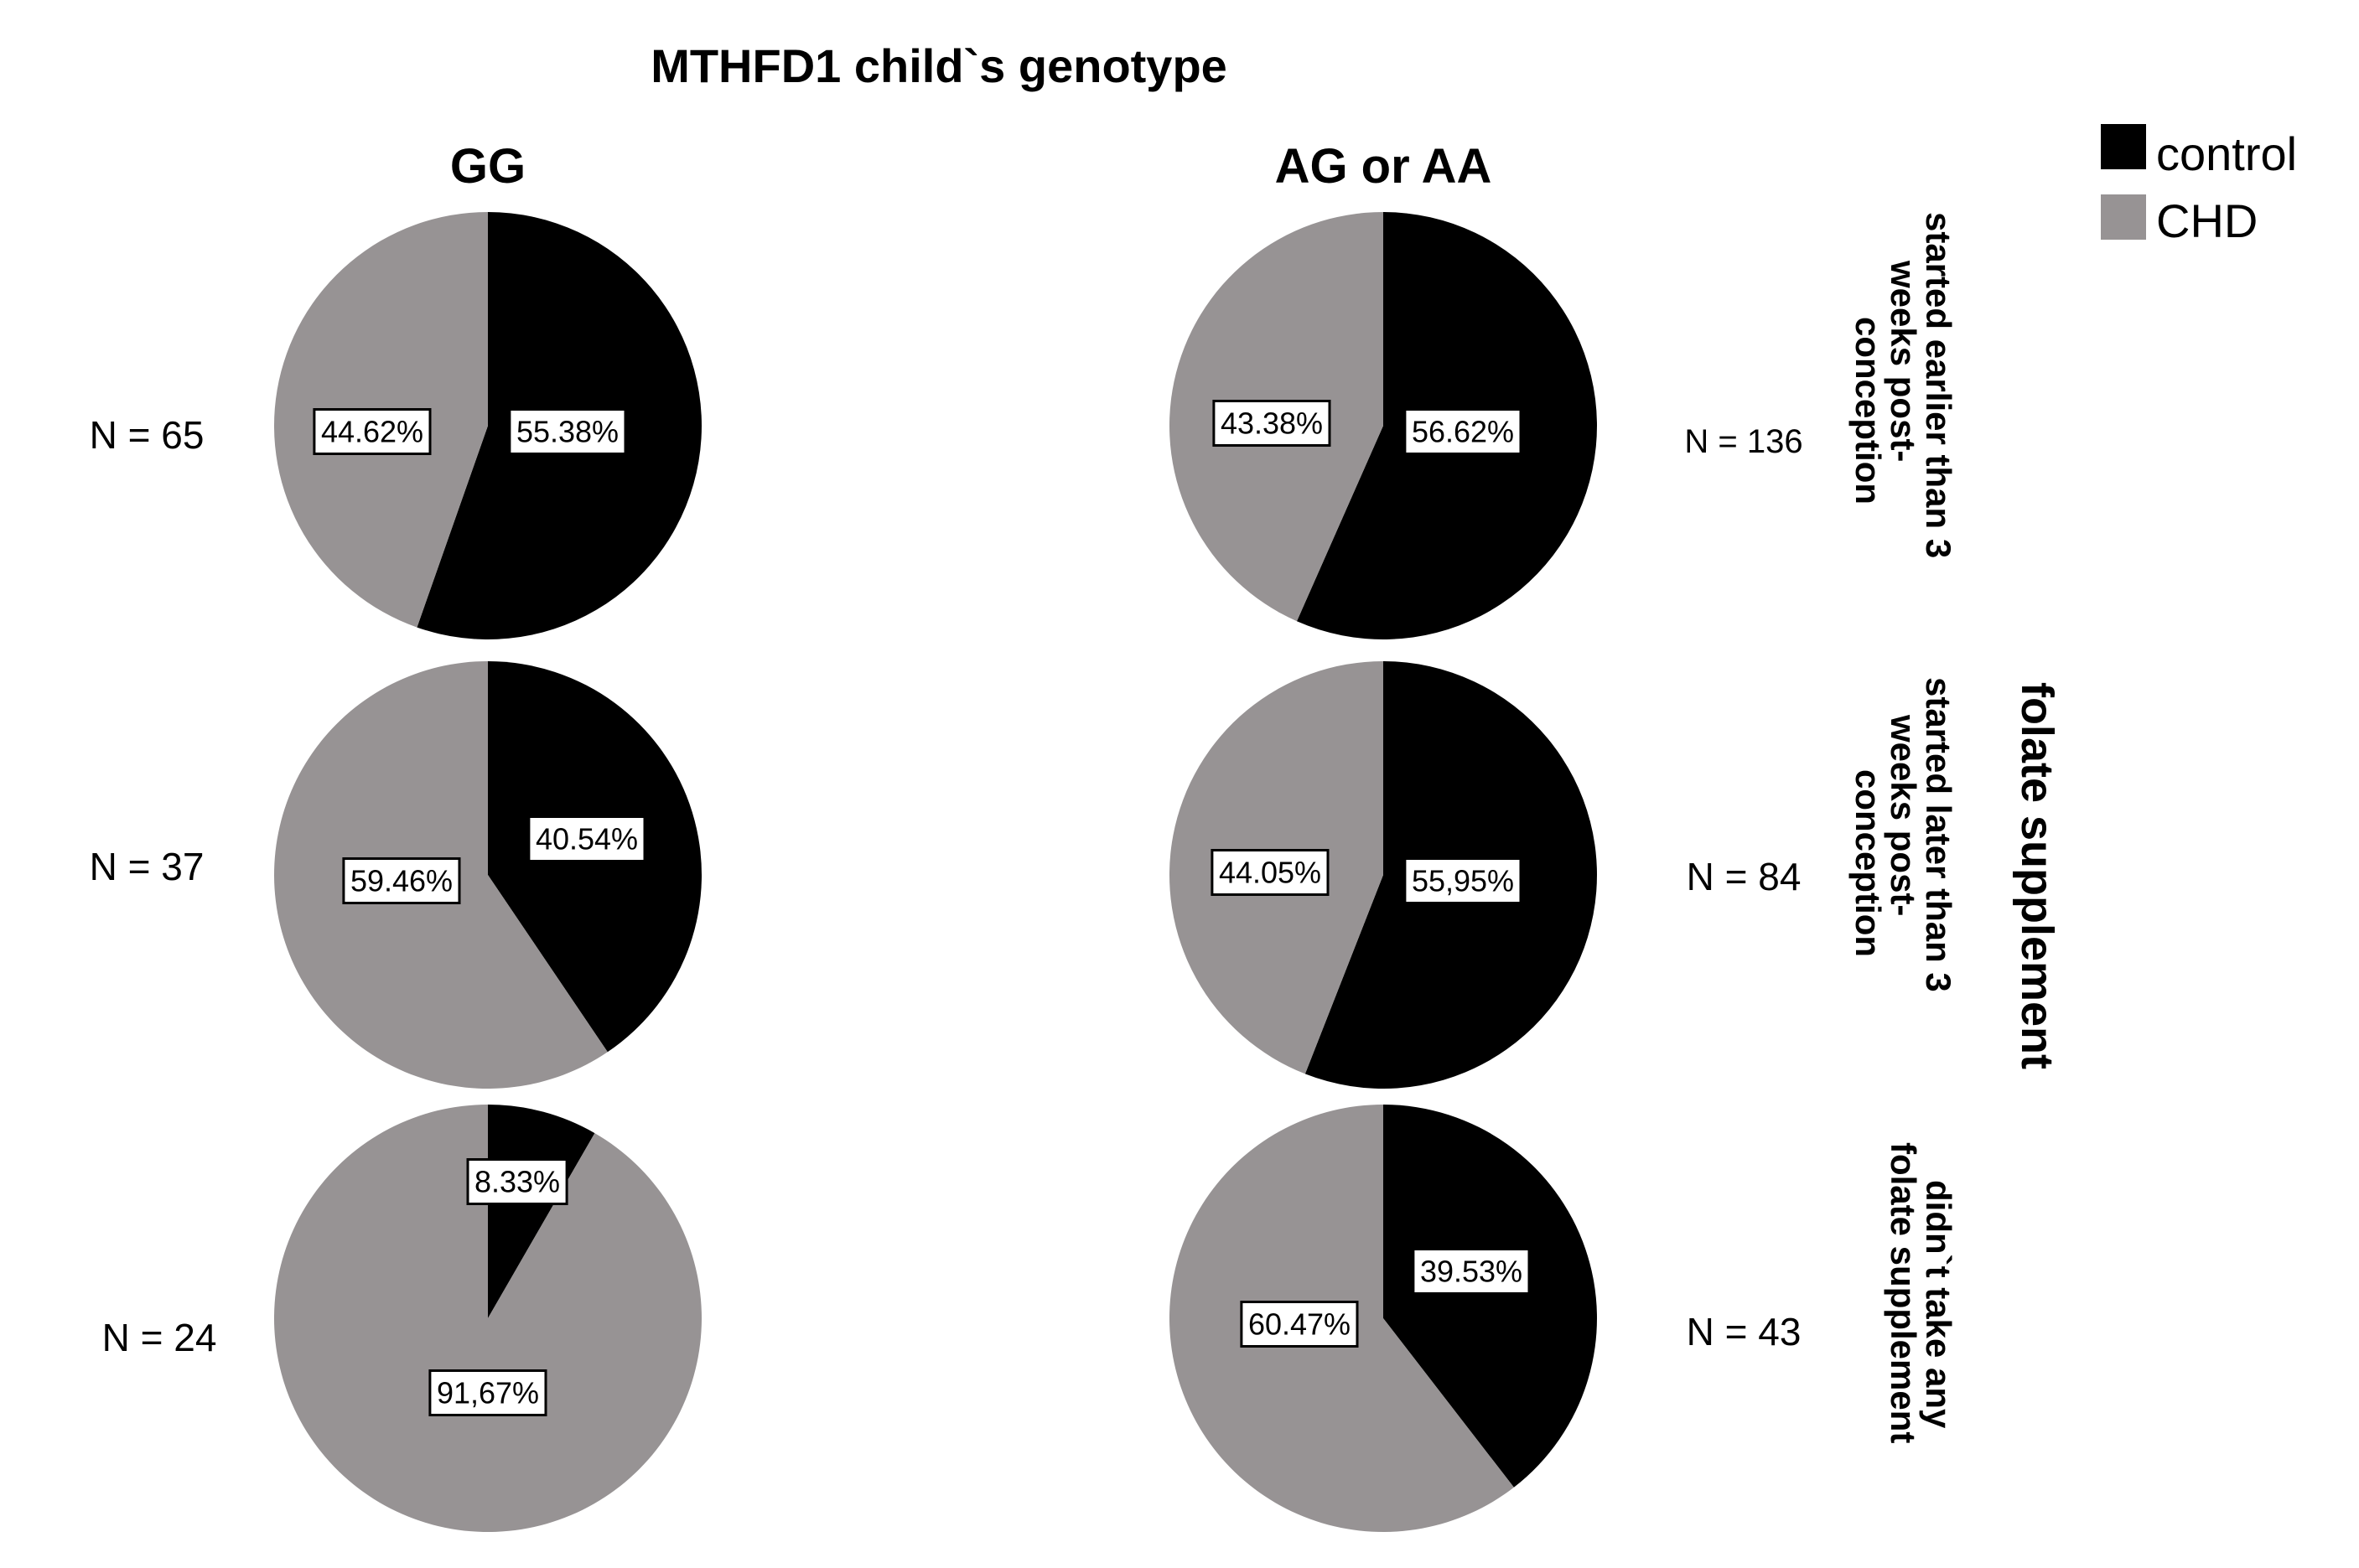 Image resolution: width=2359 pixels, height=1568 pixels. I want to click on pie-0-0-label-chd: 44.62%, so click(372, 432).